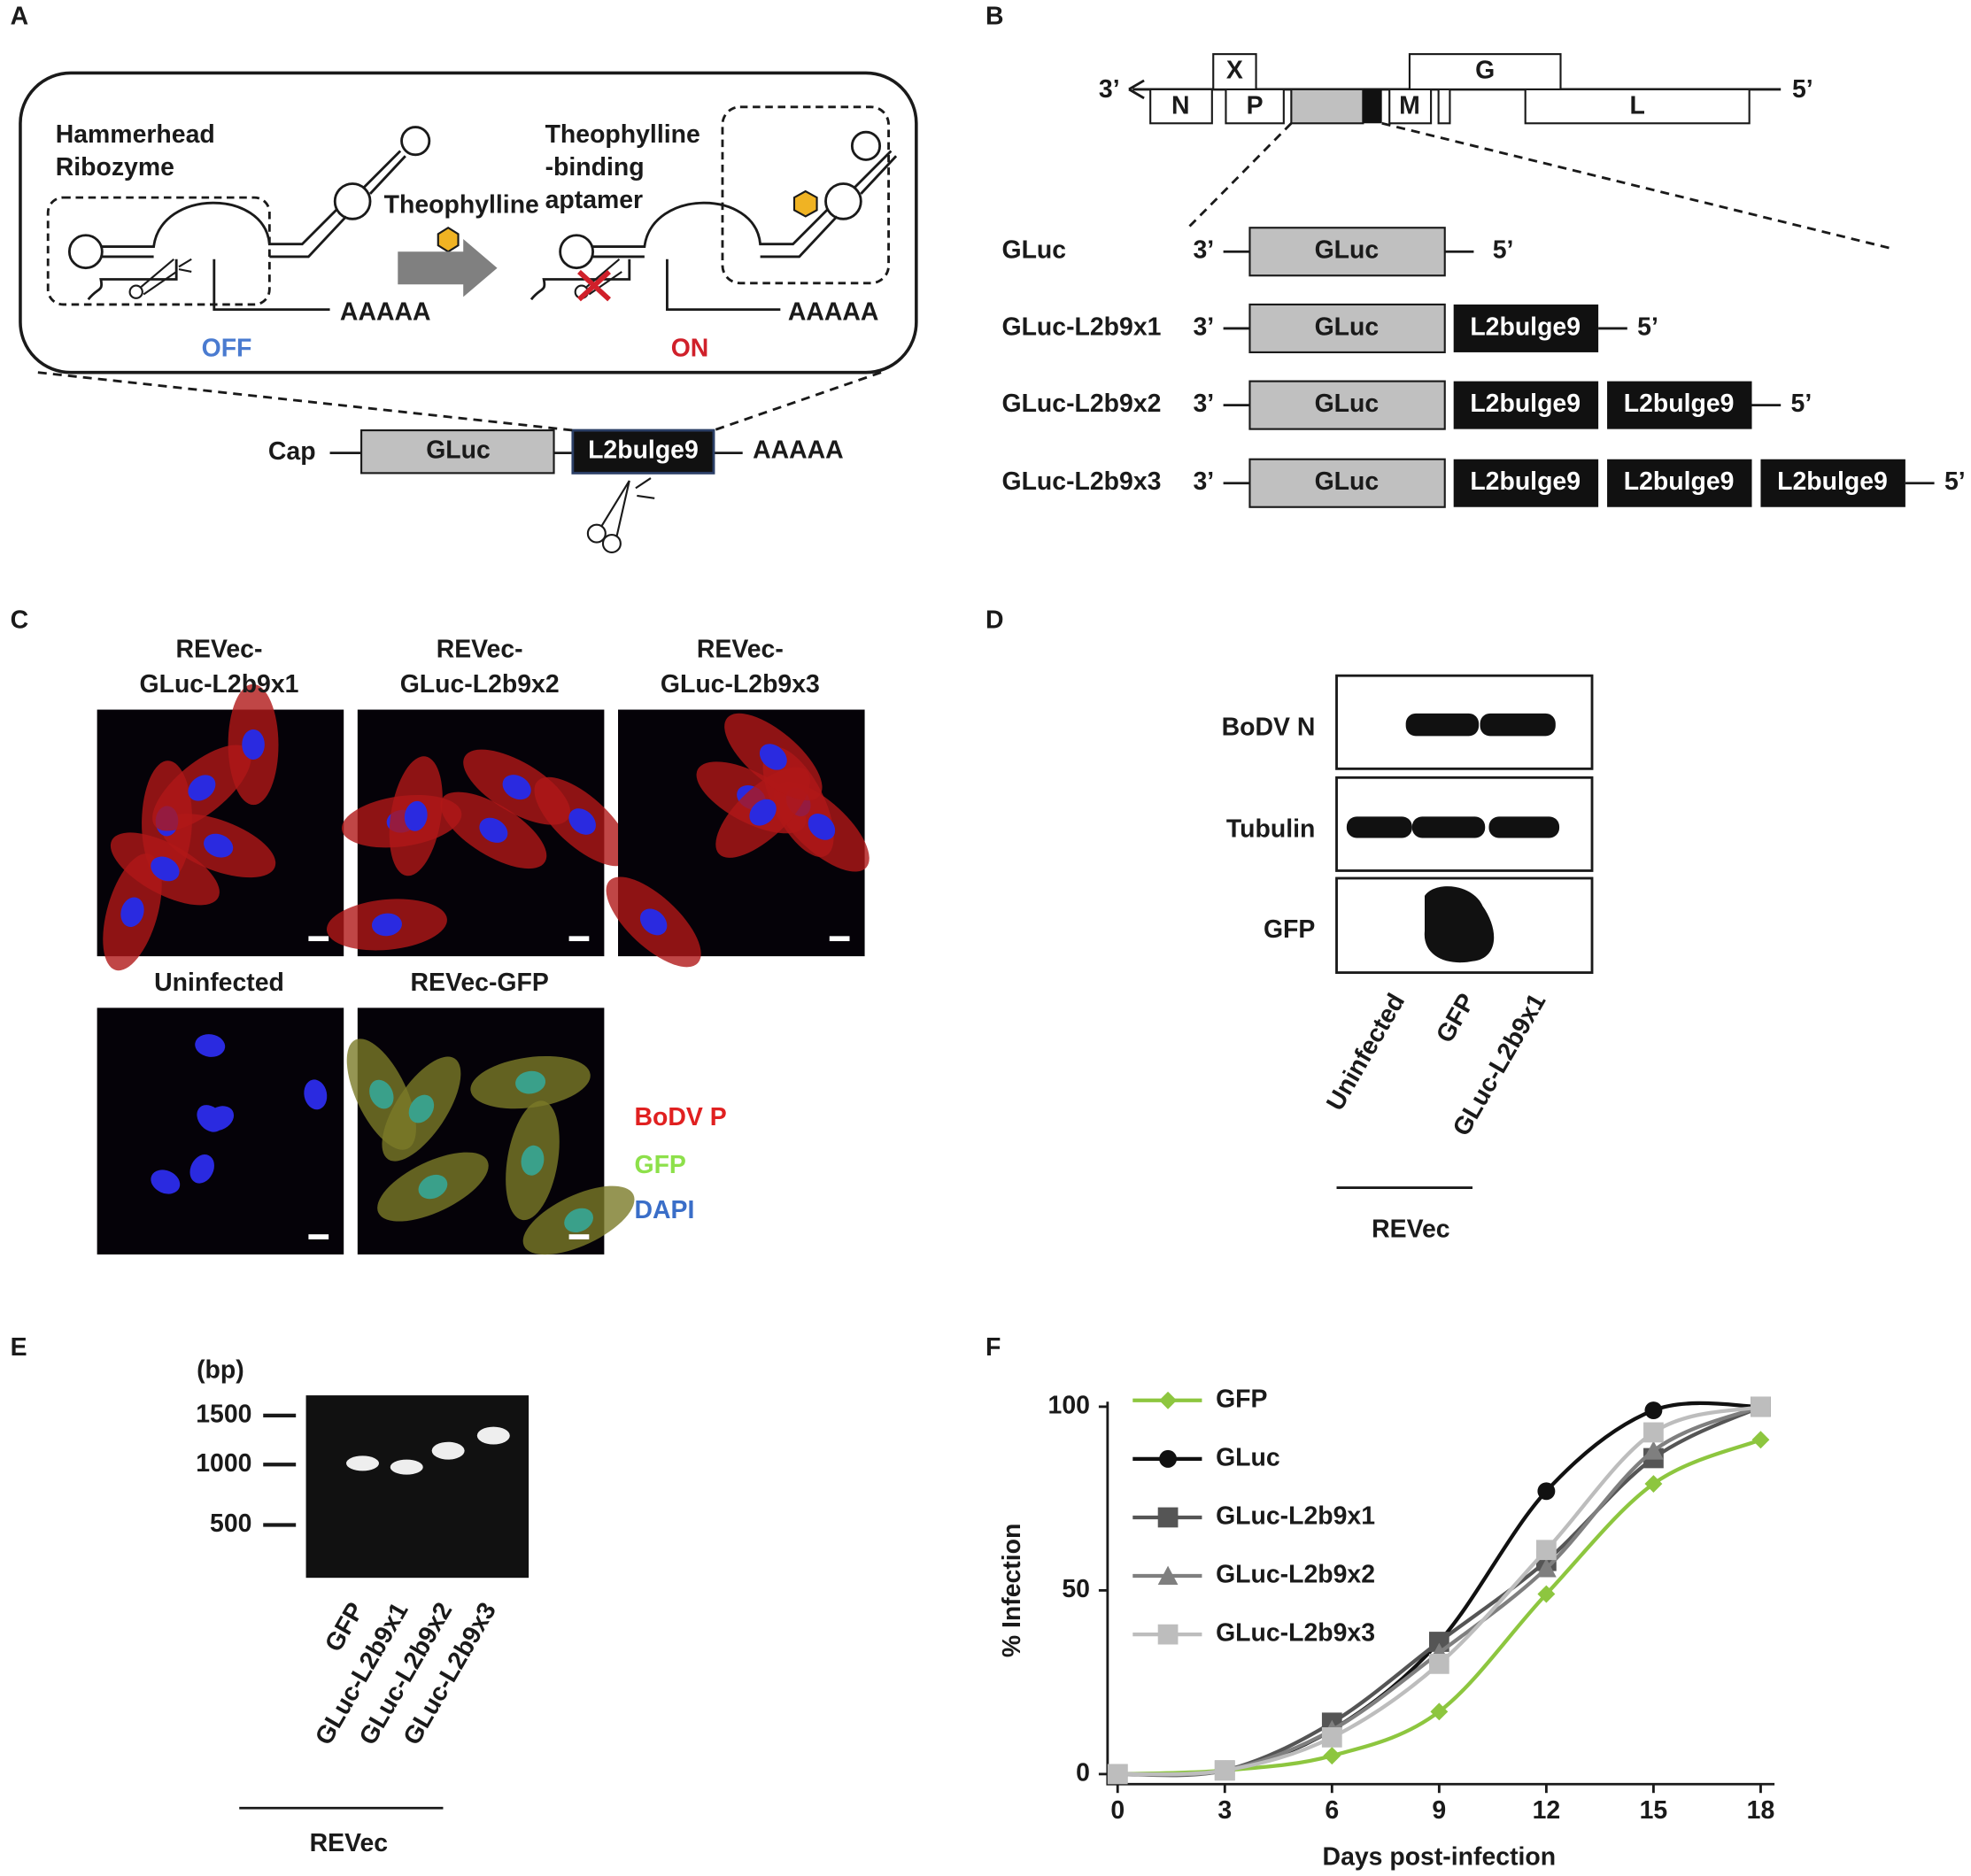 This screenshot has height=1876, width=1971. Describe the element at coordinates (1464, 932) in the screenshot. I see `panel-d-art` at that location.